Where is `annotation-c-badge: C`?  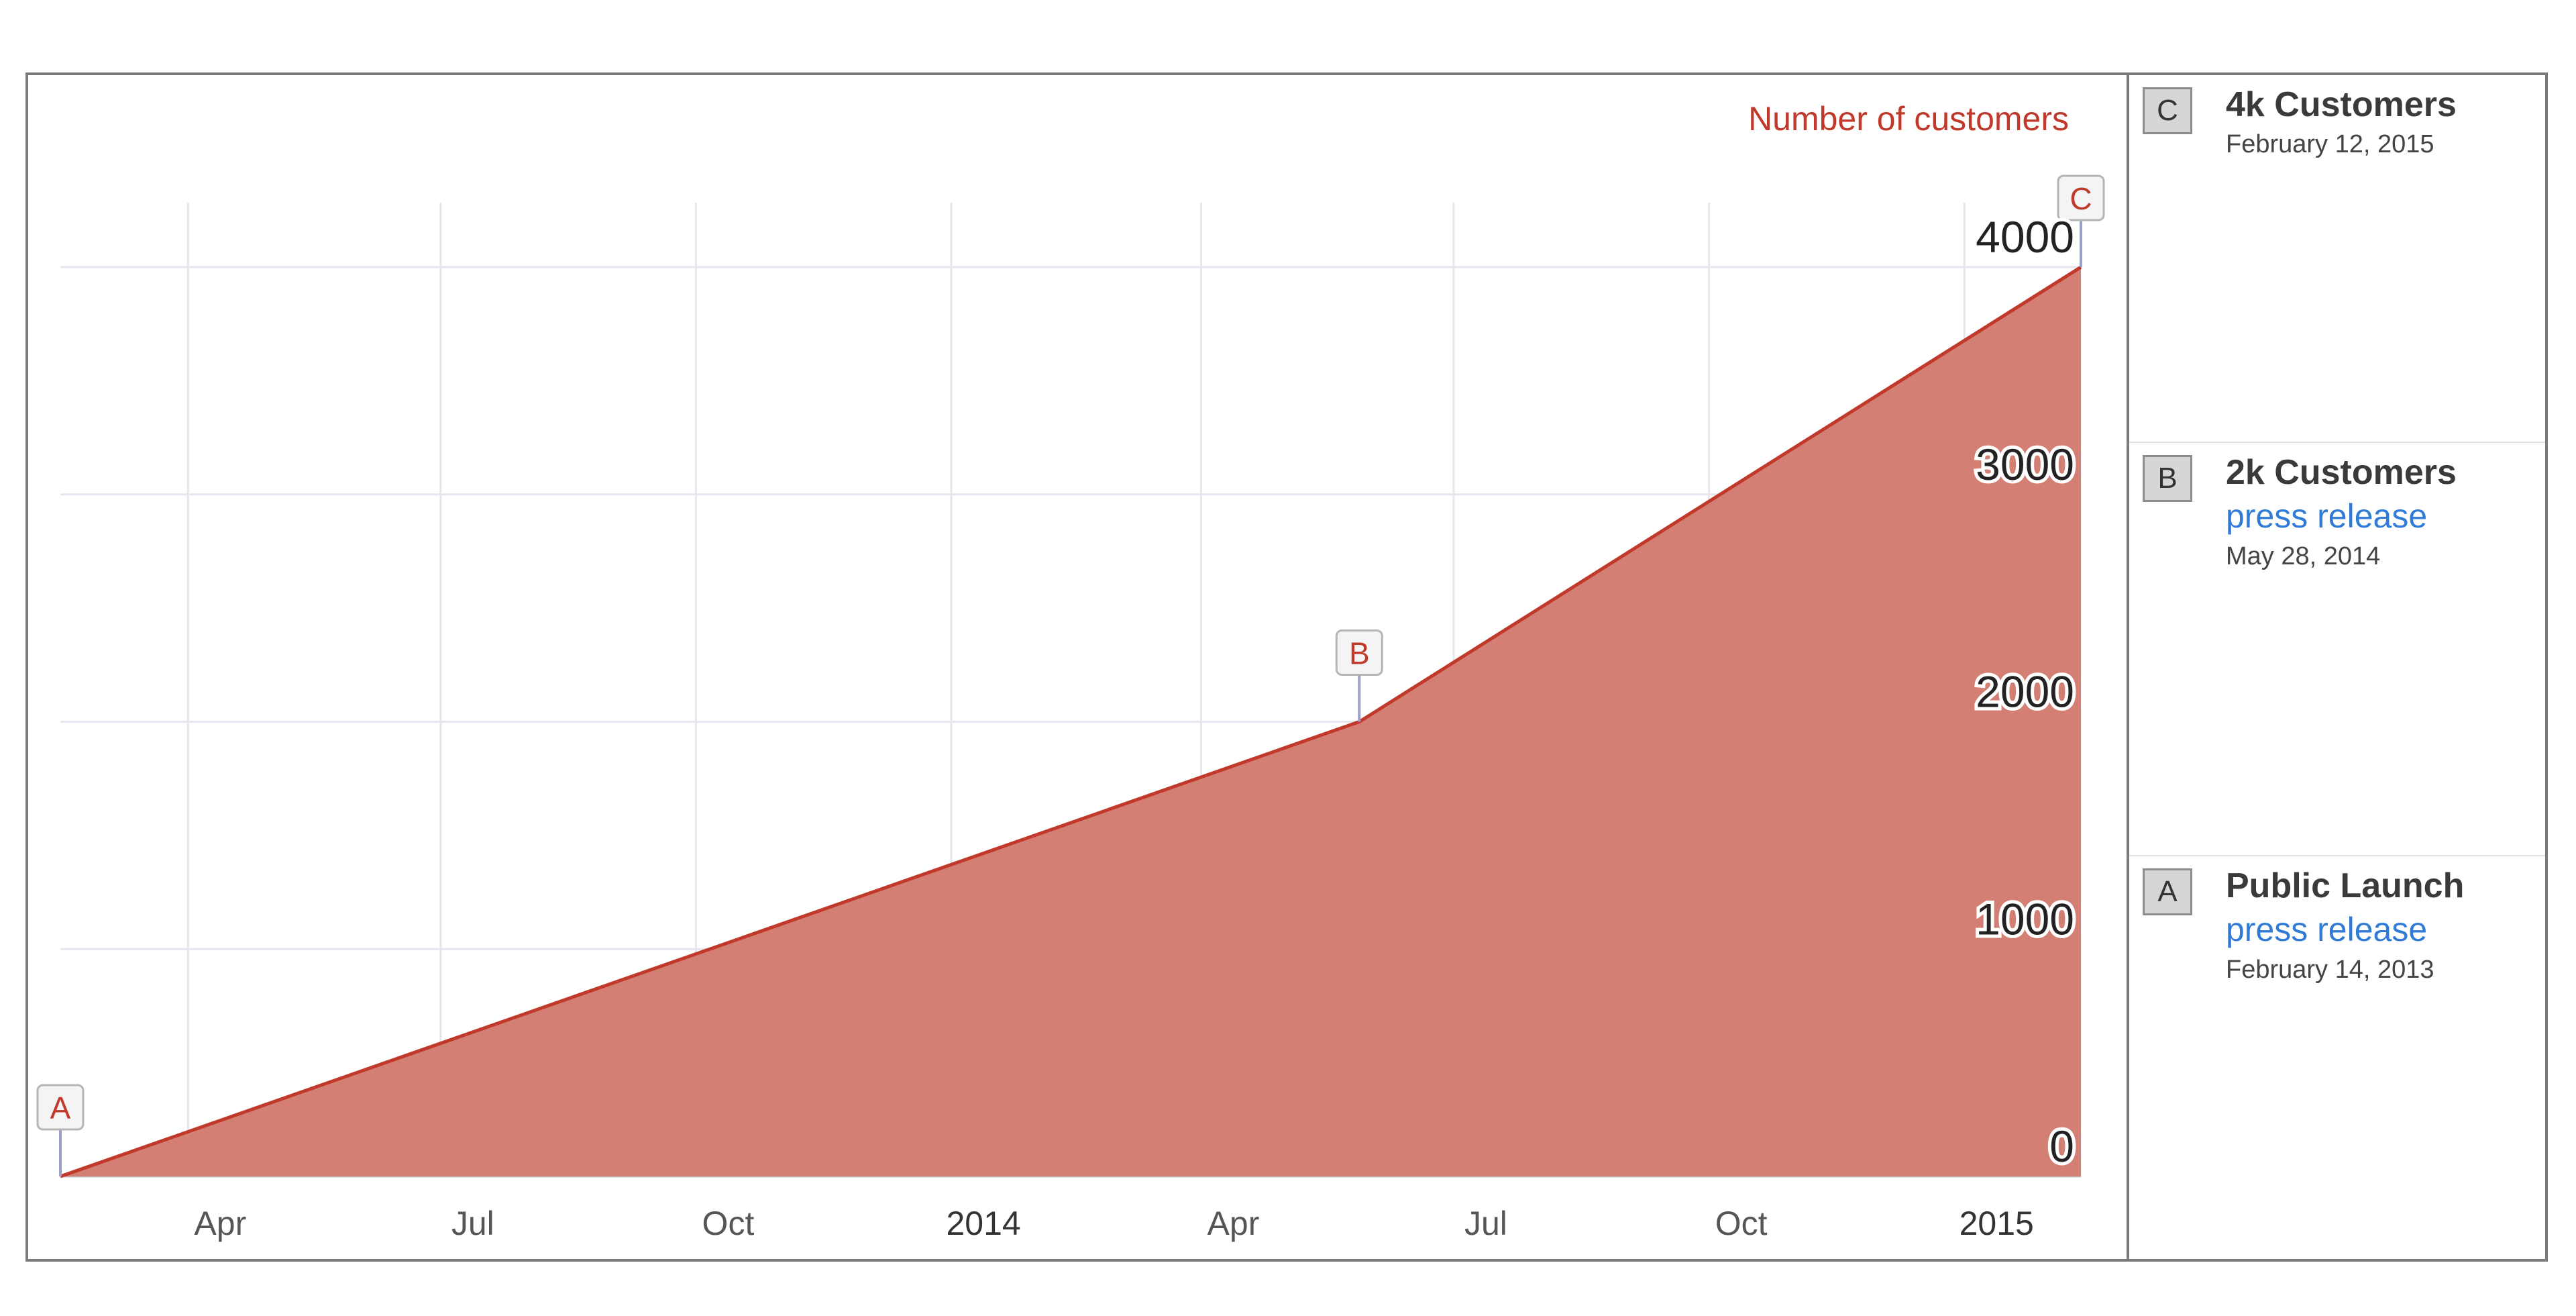 annotation-c-badge: C is located at coordinates (2167, 110).